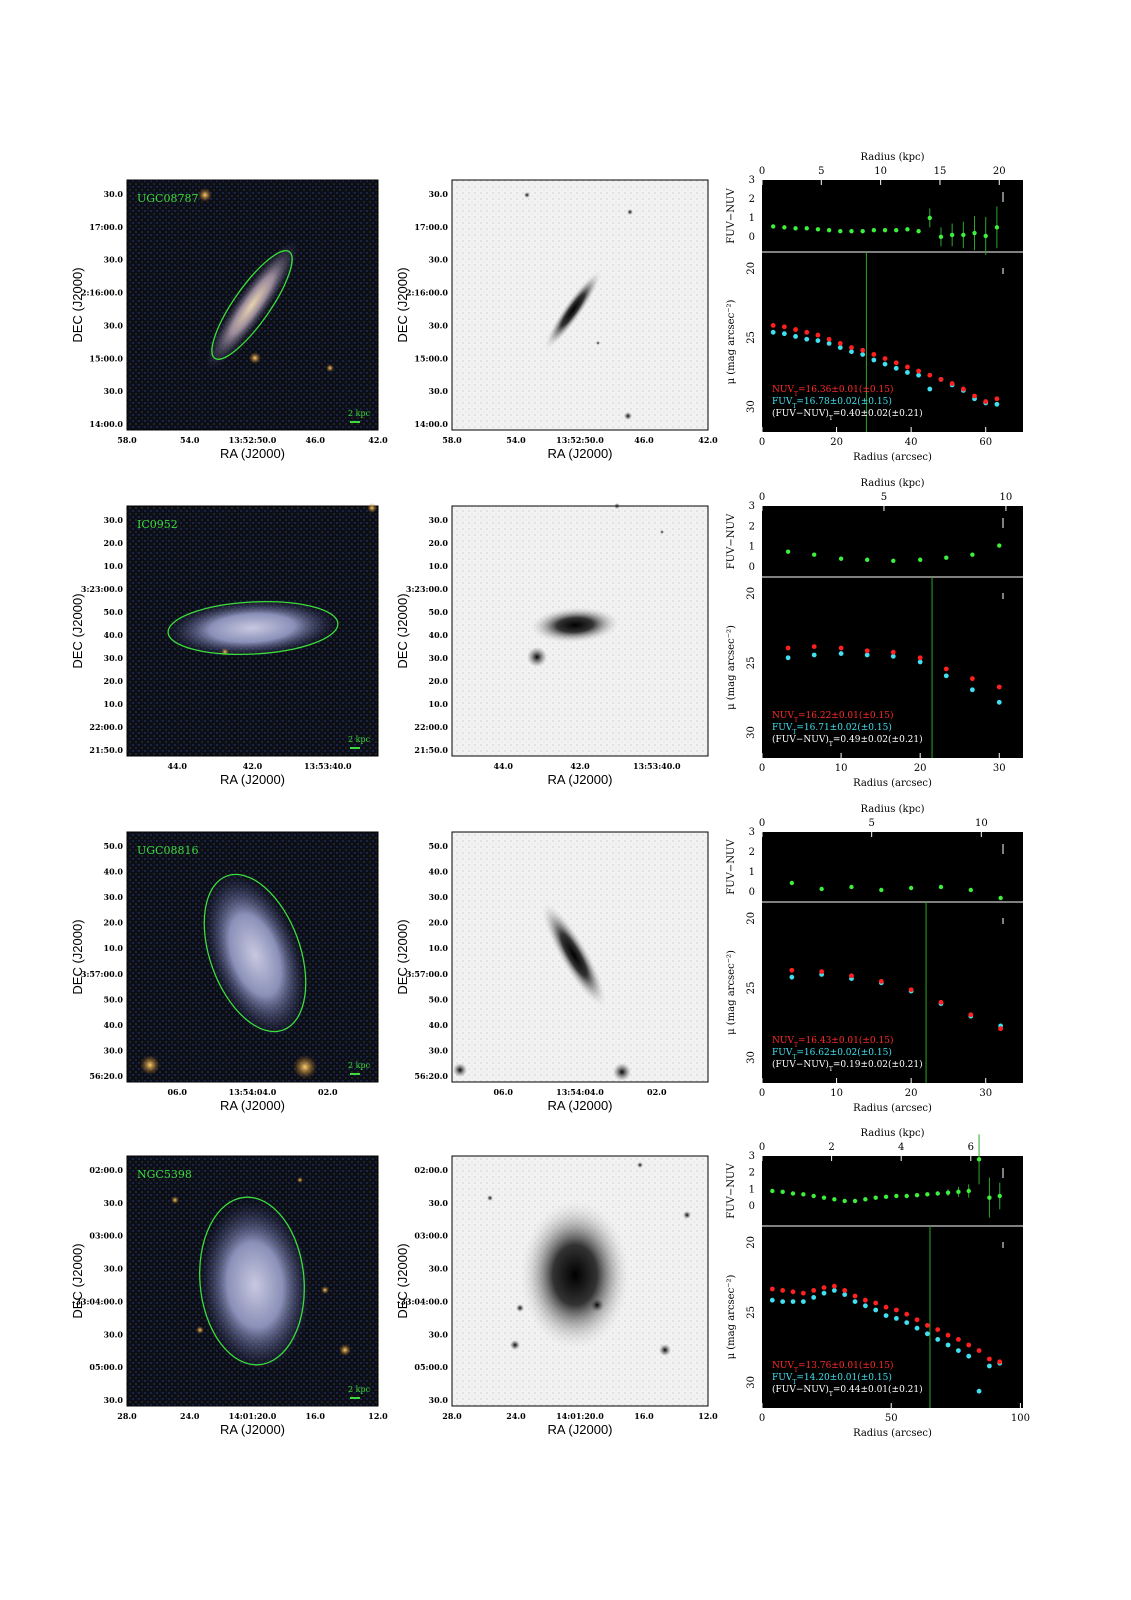  Describe the element at coordinates (878, 1389) in the screenshot. I see `legend-color-value: =0.44±0.01(±0.21)` at that location.